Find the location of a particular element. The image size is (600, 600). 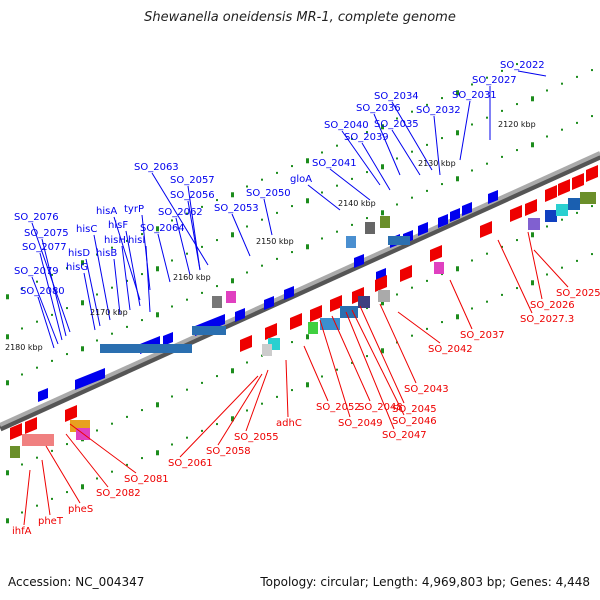

reverse-gene-label: SO_2081 is located at coordinates (146, 479).